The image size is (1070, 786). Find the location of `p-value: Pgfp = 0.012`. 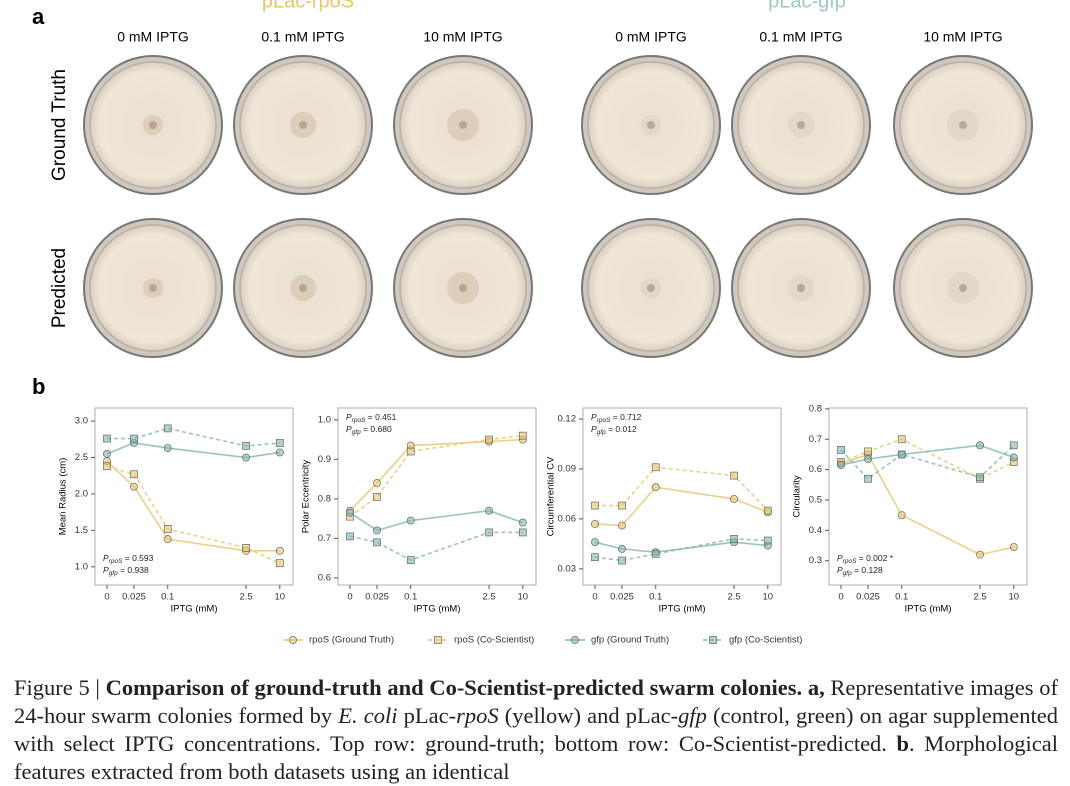

p-value: Pgfp = 0.012 is located at coordinates (614, 429).